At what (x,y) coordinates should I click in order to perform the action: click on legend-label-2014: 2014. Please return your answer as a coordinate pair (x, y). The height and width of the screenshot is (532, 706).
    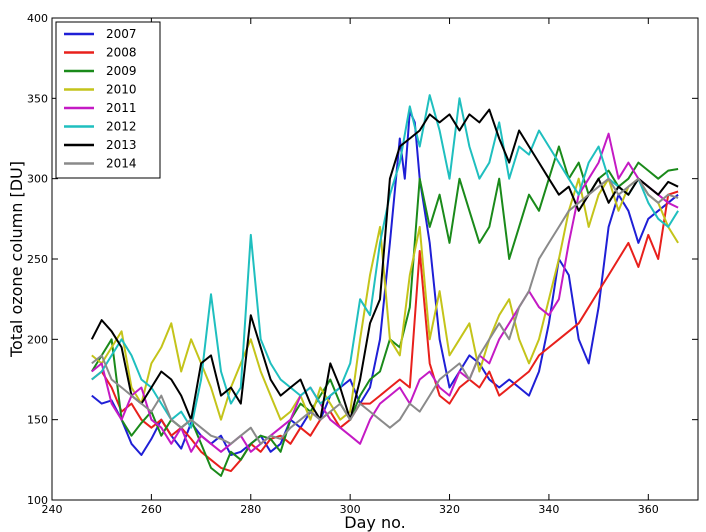
    Looking at the image, I should click on (121, 164).